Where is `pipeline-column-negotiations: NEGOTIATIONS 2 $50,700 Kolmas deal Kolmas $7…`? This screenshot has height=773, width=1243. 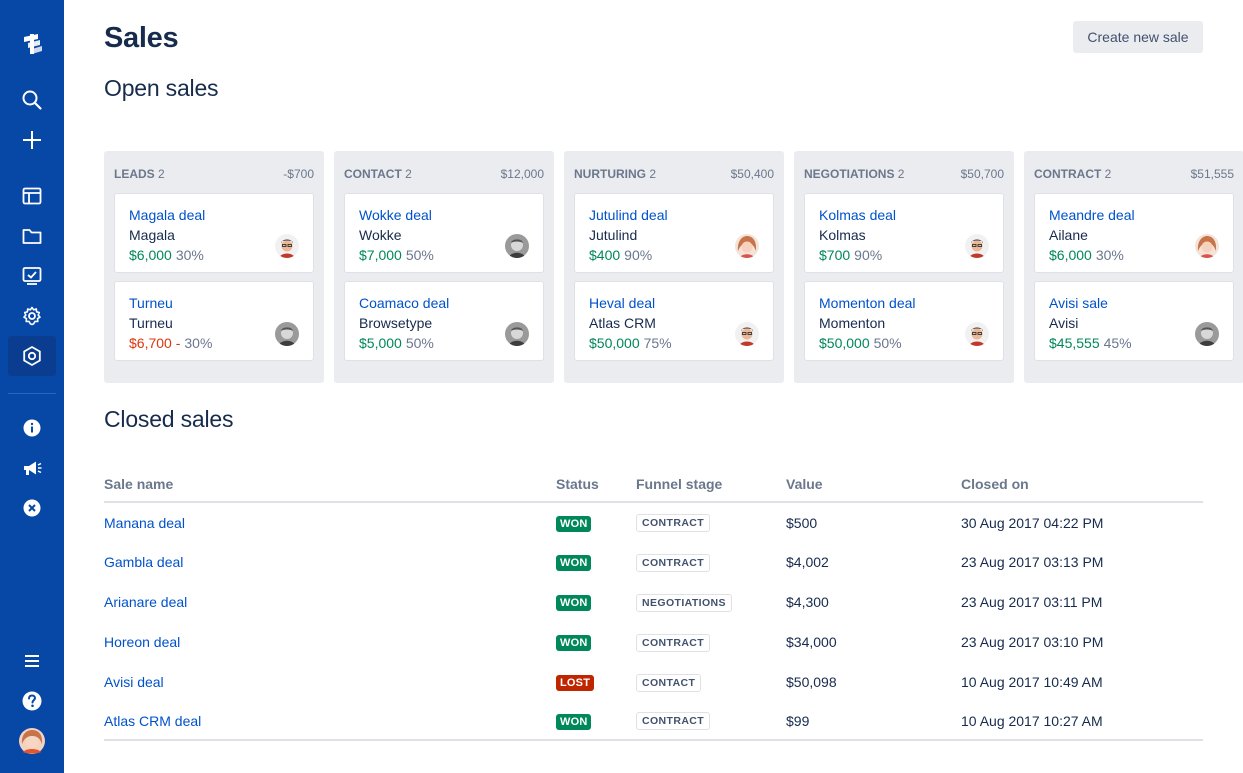 pipeline-column-negotiations: NEGOTIATIONS 2 $50,700 Kolmas deal Kolmas $7… is located at coordinates (904, 267).